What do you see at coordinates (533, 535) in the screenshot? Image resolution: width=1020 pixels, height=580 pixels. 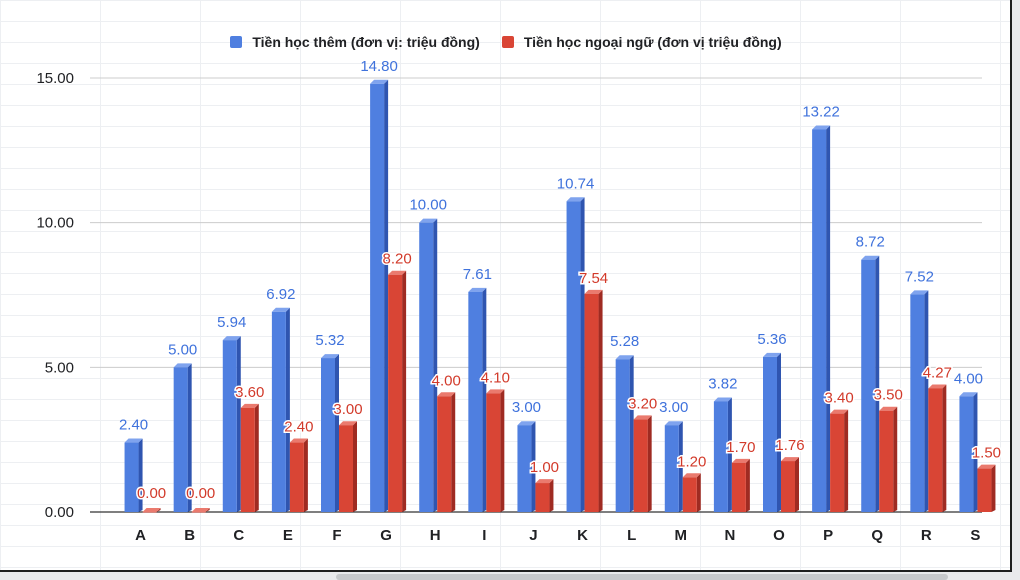 I see `x-tick-label: J` at bounding box center [533, 535].